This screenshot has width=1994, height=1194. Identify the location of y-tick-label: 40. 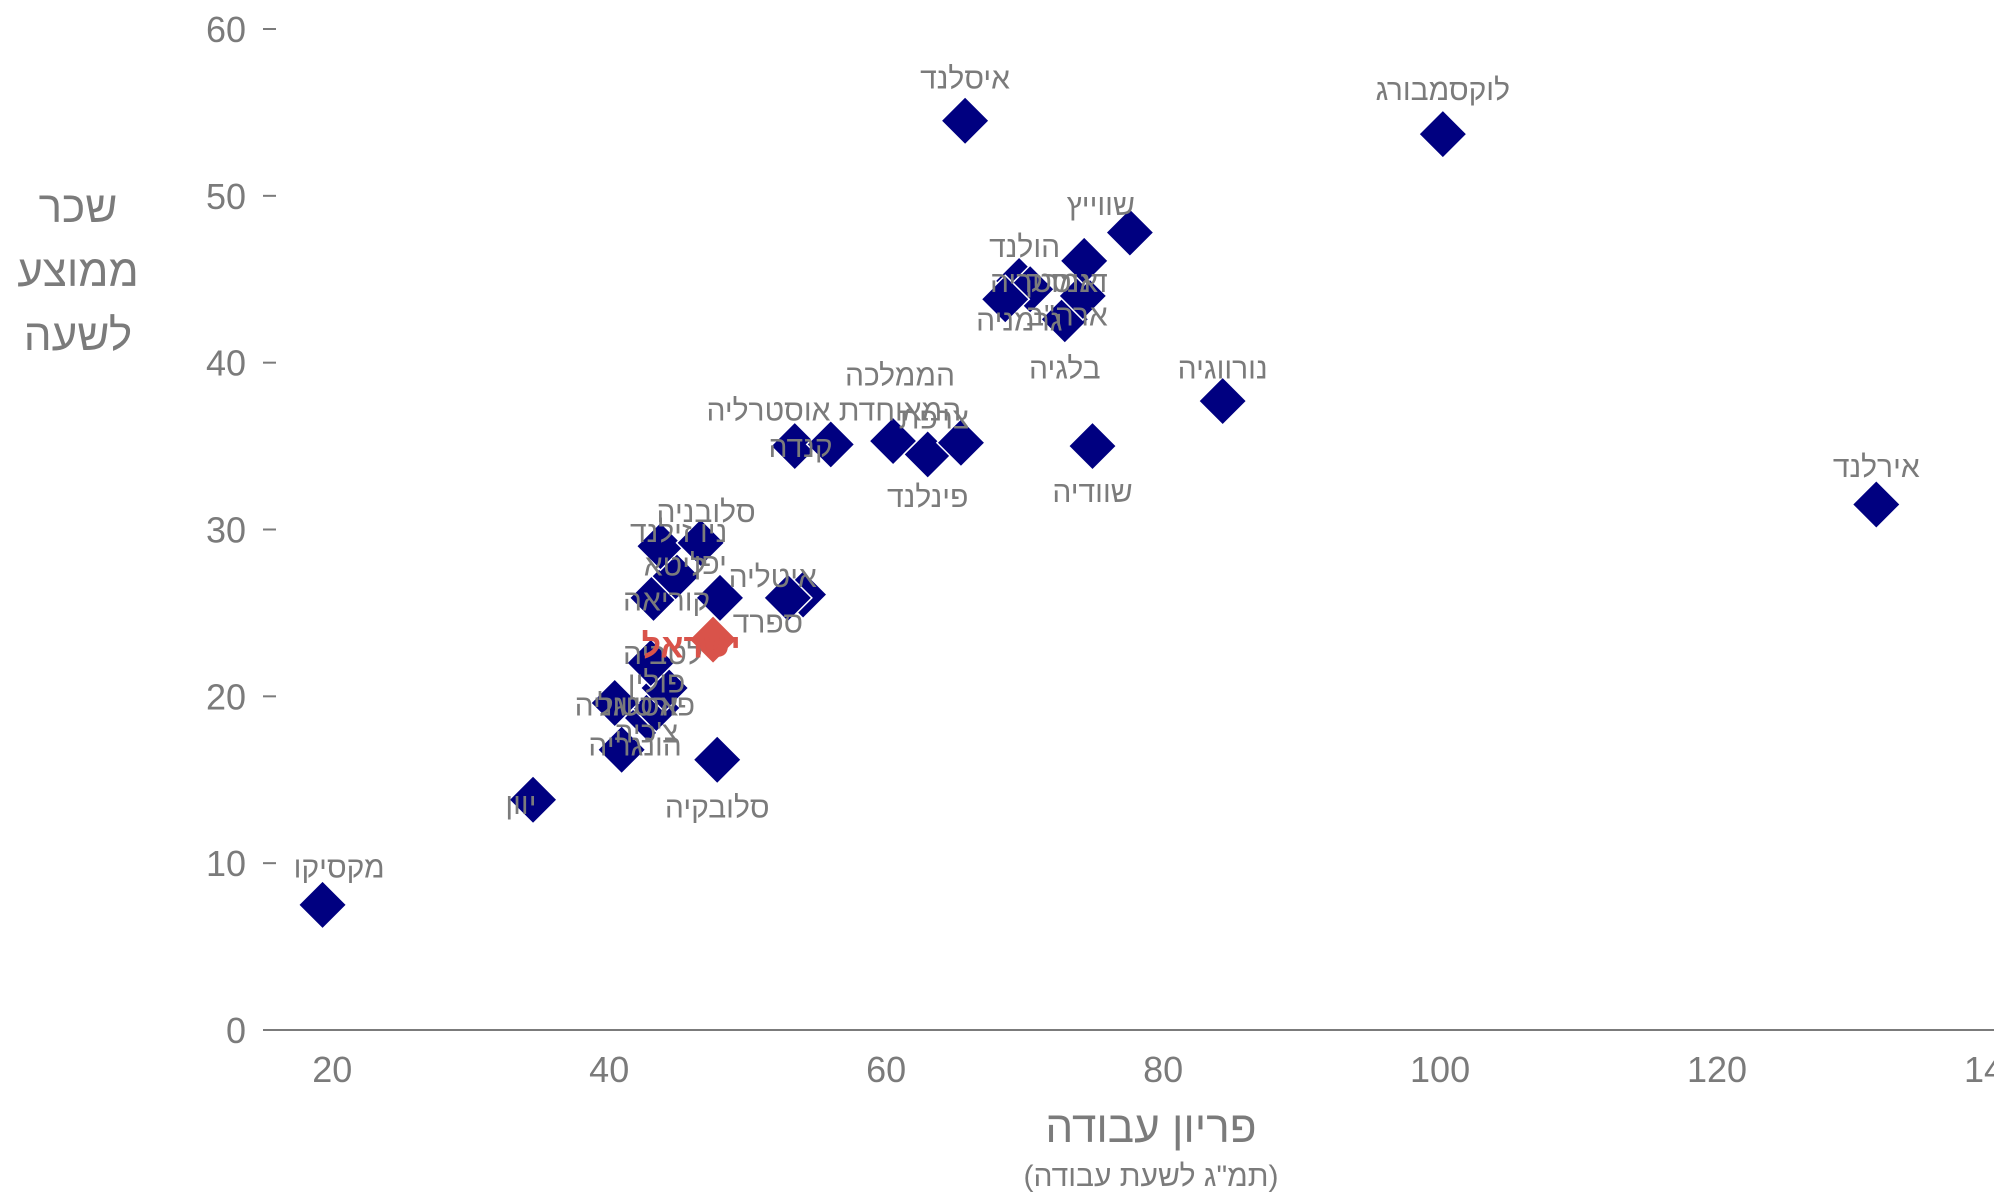
(226, 363).